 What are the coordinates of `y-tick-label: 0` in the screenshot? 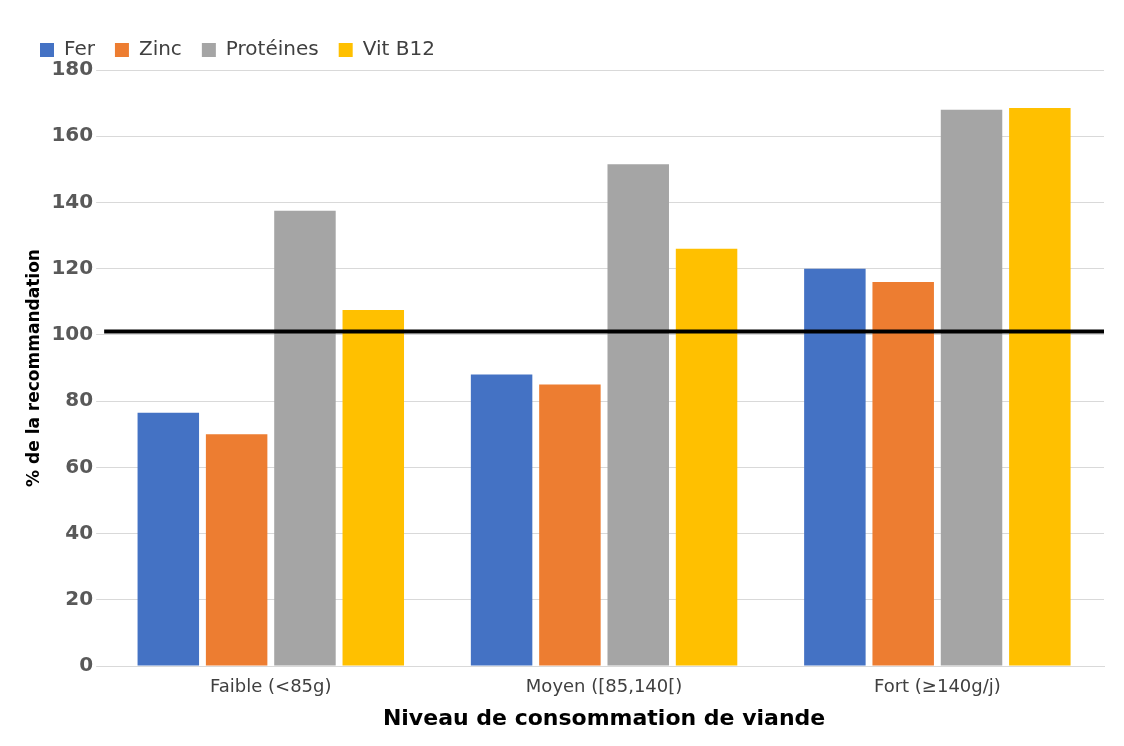 It's located at (86, 664).